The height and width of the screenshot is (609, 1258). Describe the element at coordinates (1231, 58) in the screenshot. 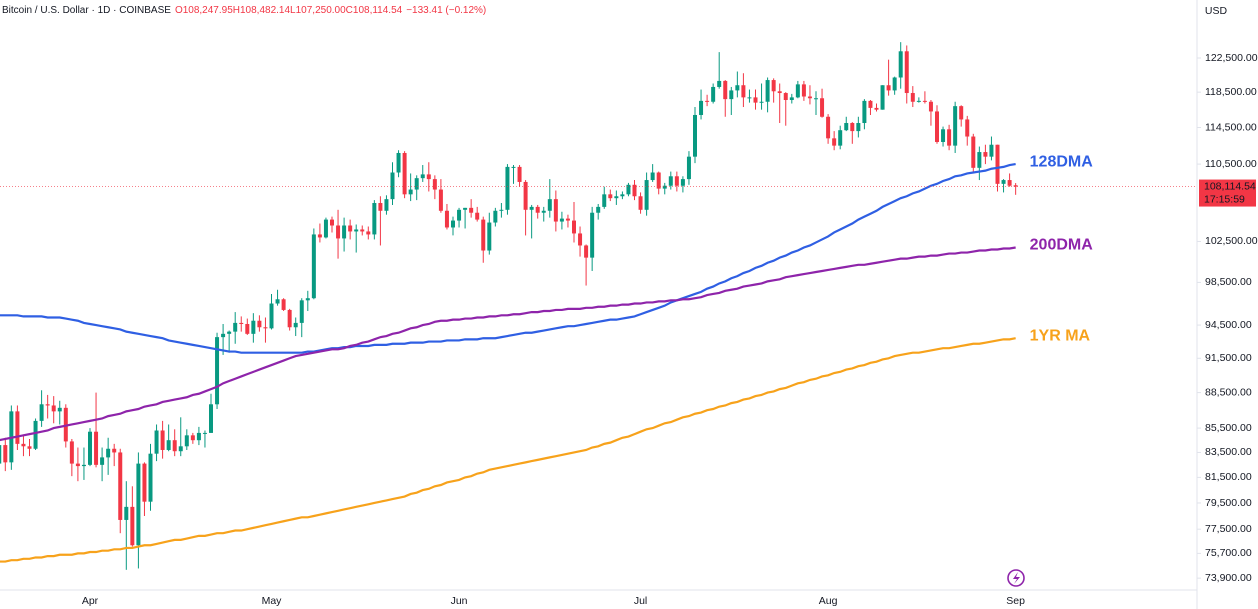

I see `y-tick-label: 122,500.00` at that location.